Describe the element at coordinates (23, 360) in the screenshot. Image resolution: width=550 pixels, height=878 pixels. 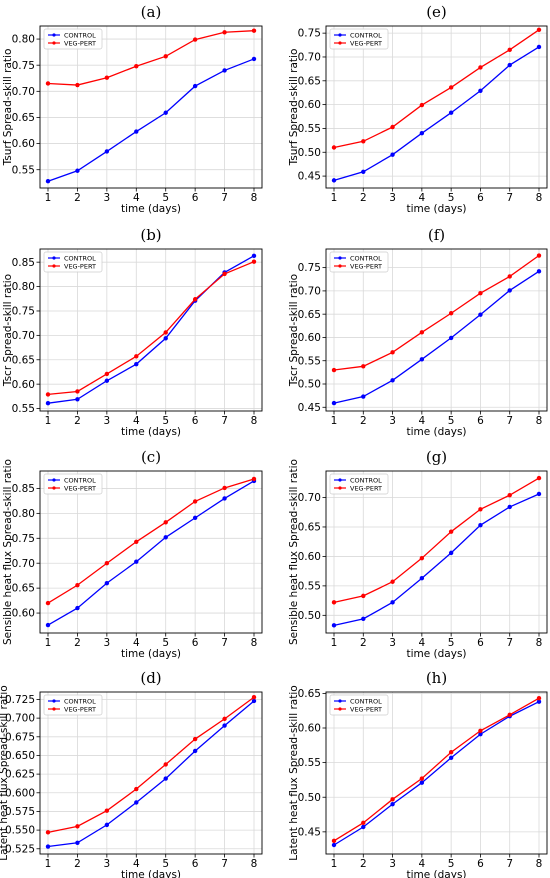
I see `y-tick-label: 0.65` at that location.